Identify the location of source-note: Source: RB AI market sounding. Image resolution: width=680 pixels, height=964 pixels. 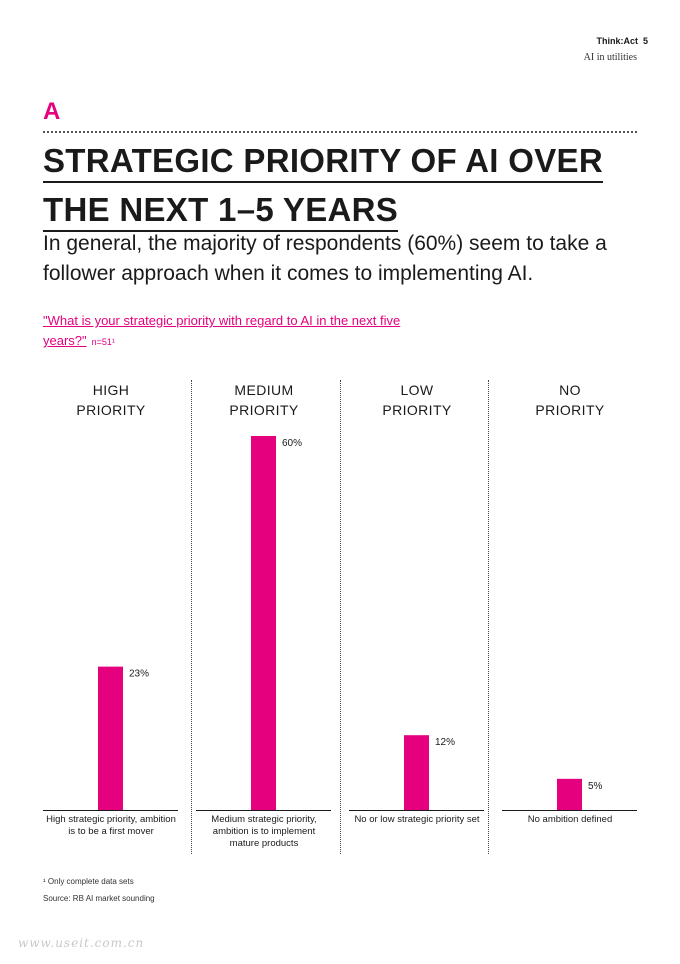
(99, 898).